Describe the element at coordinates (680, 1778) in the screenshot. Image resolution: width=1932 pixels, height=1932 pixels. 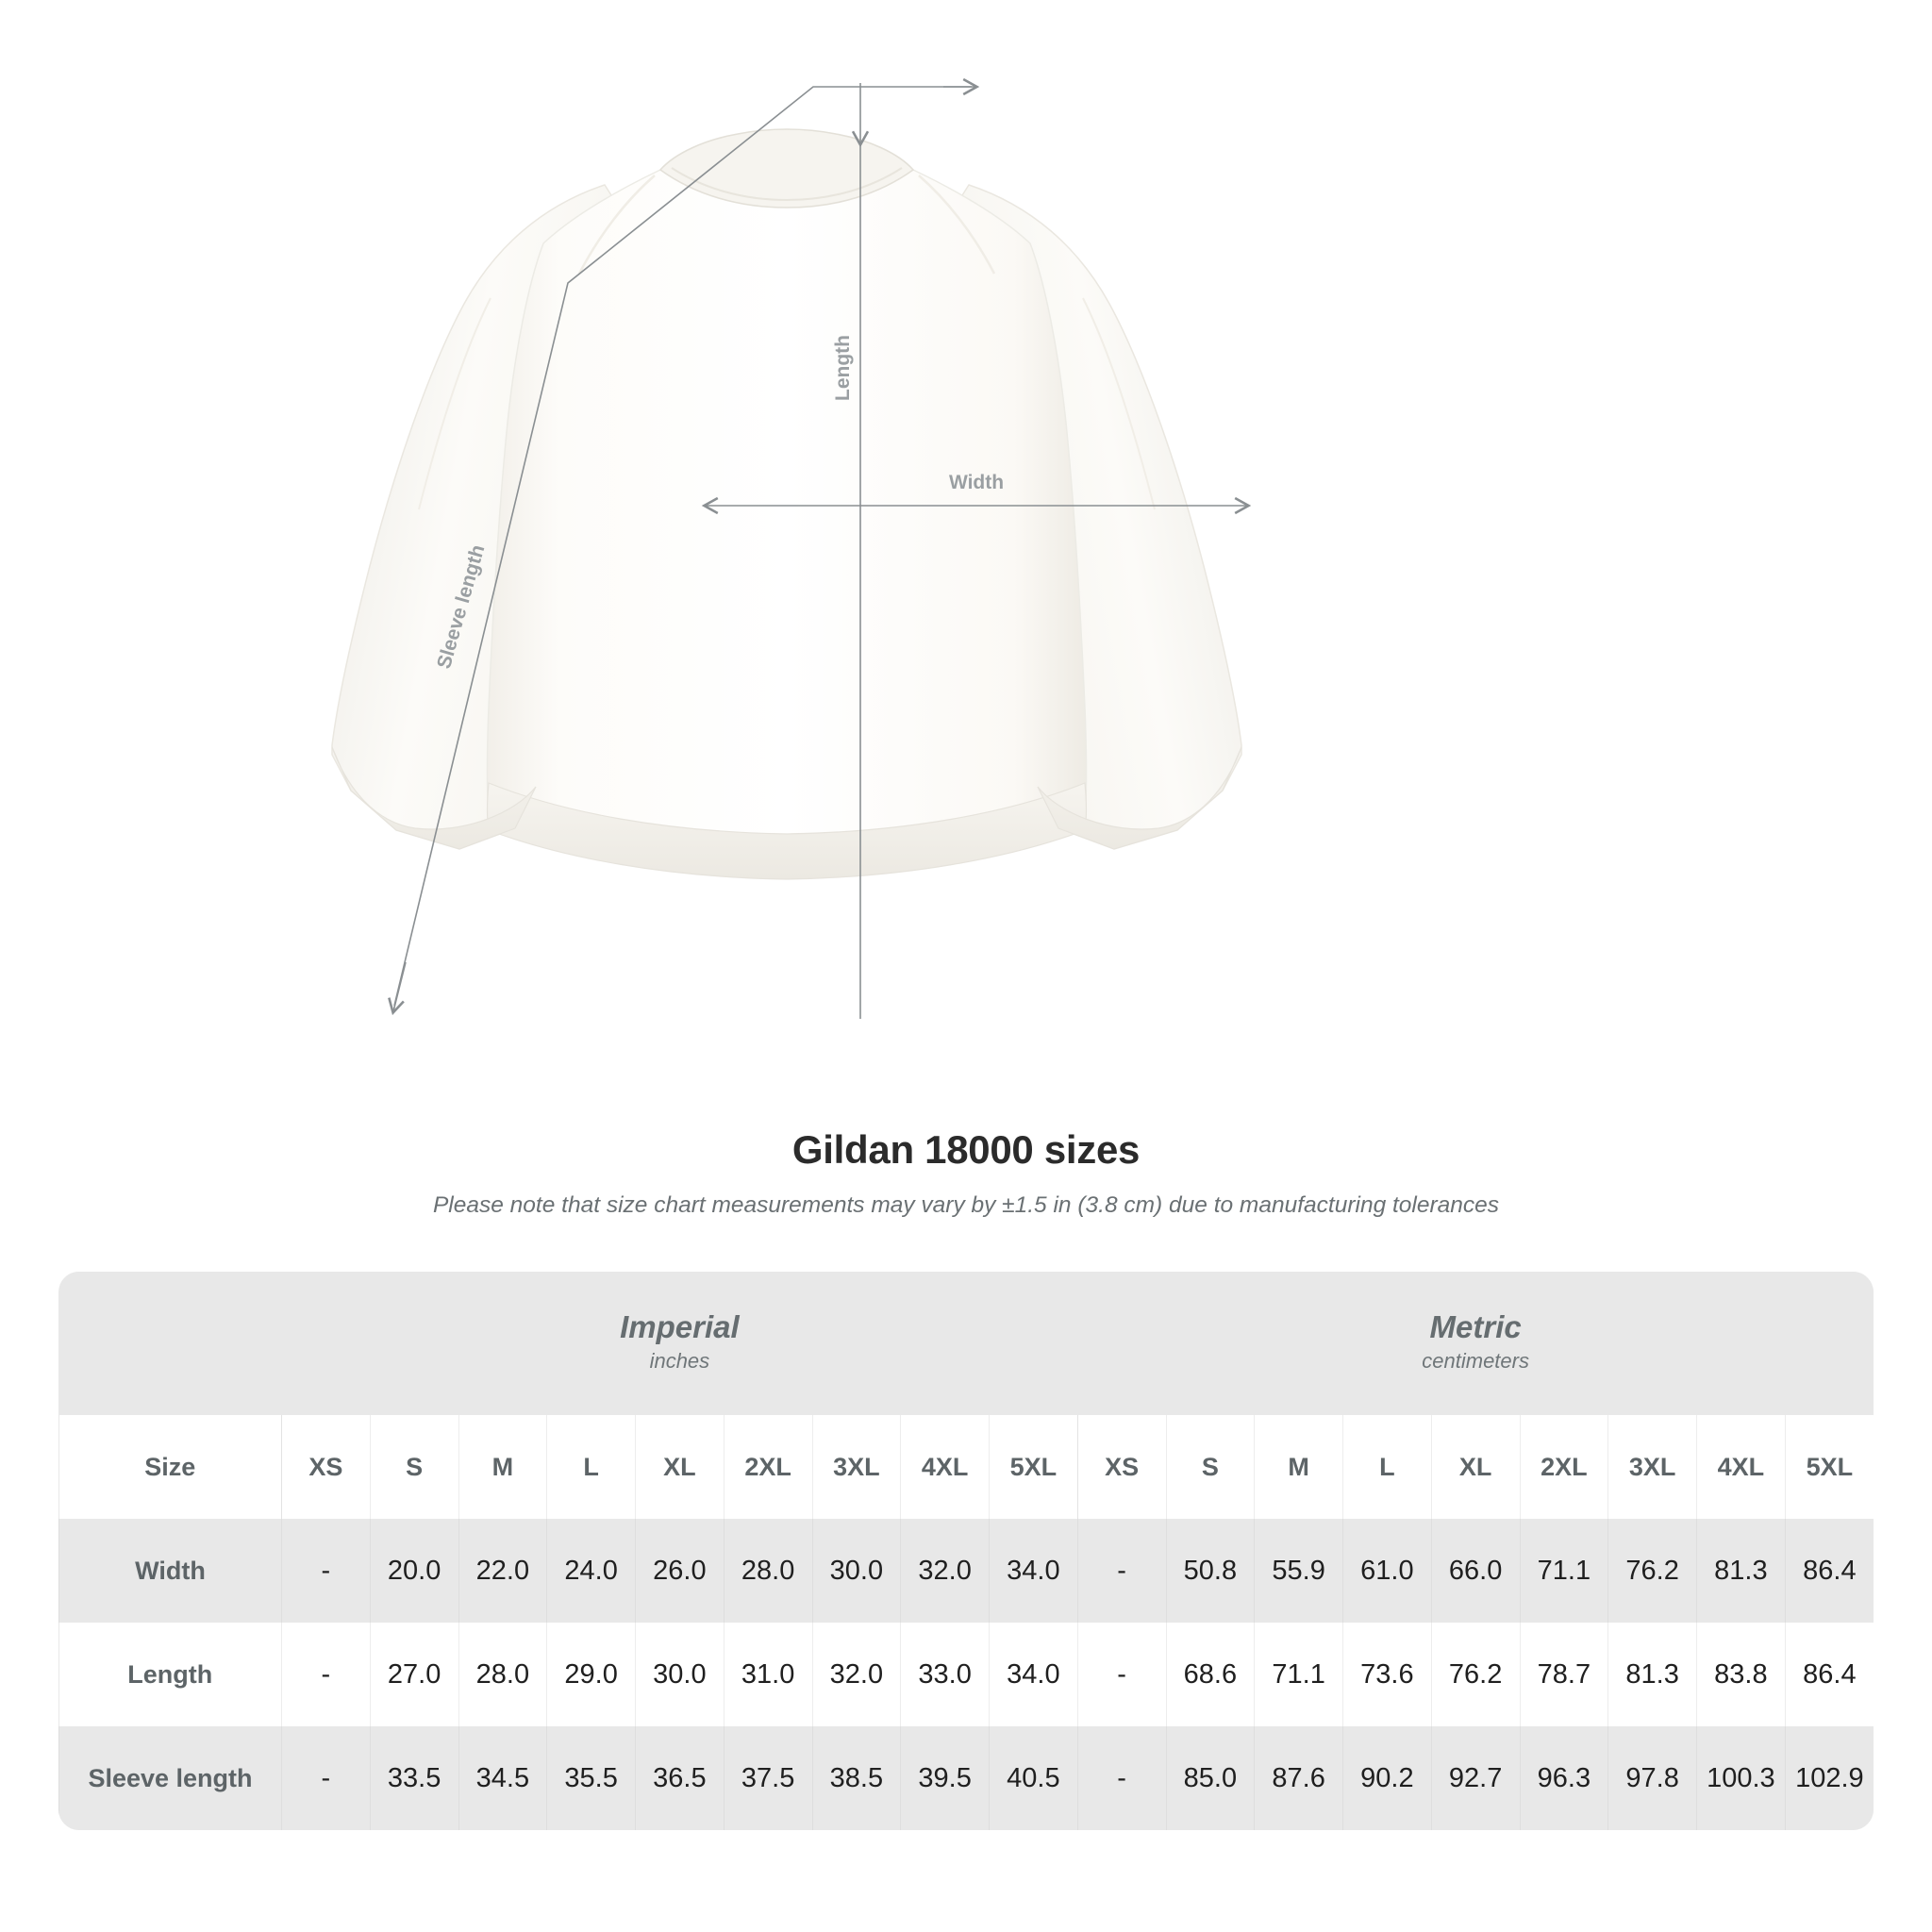
I see `cell: 36.5` at that location.